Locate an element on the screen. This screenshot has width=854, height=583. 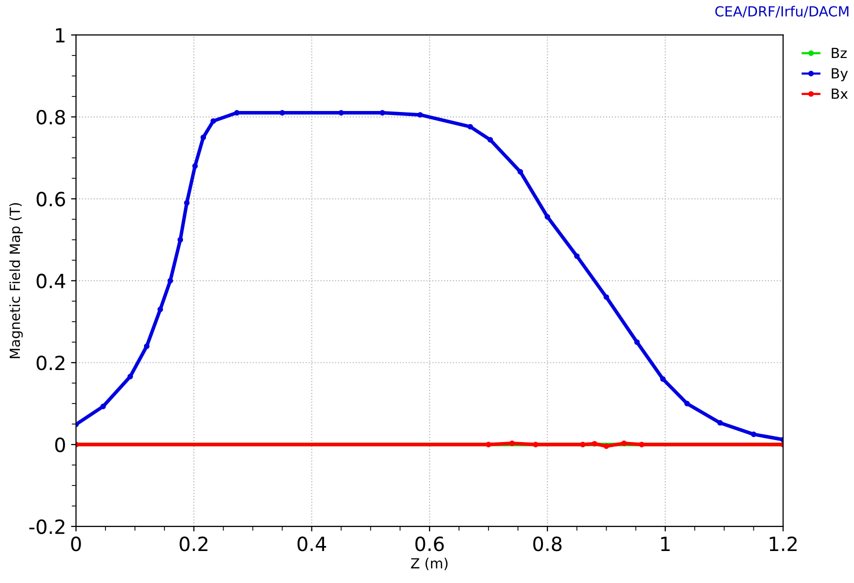
y-tick-label: 1 is located at coordinates (60, 35).